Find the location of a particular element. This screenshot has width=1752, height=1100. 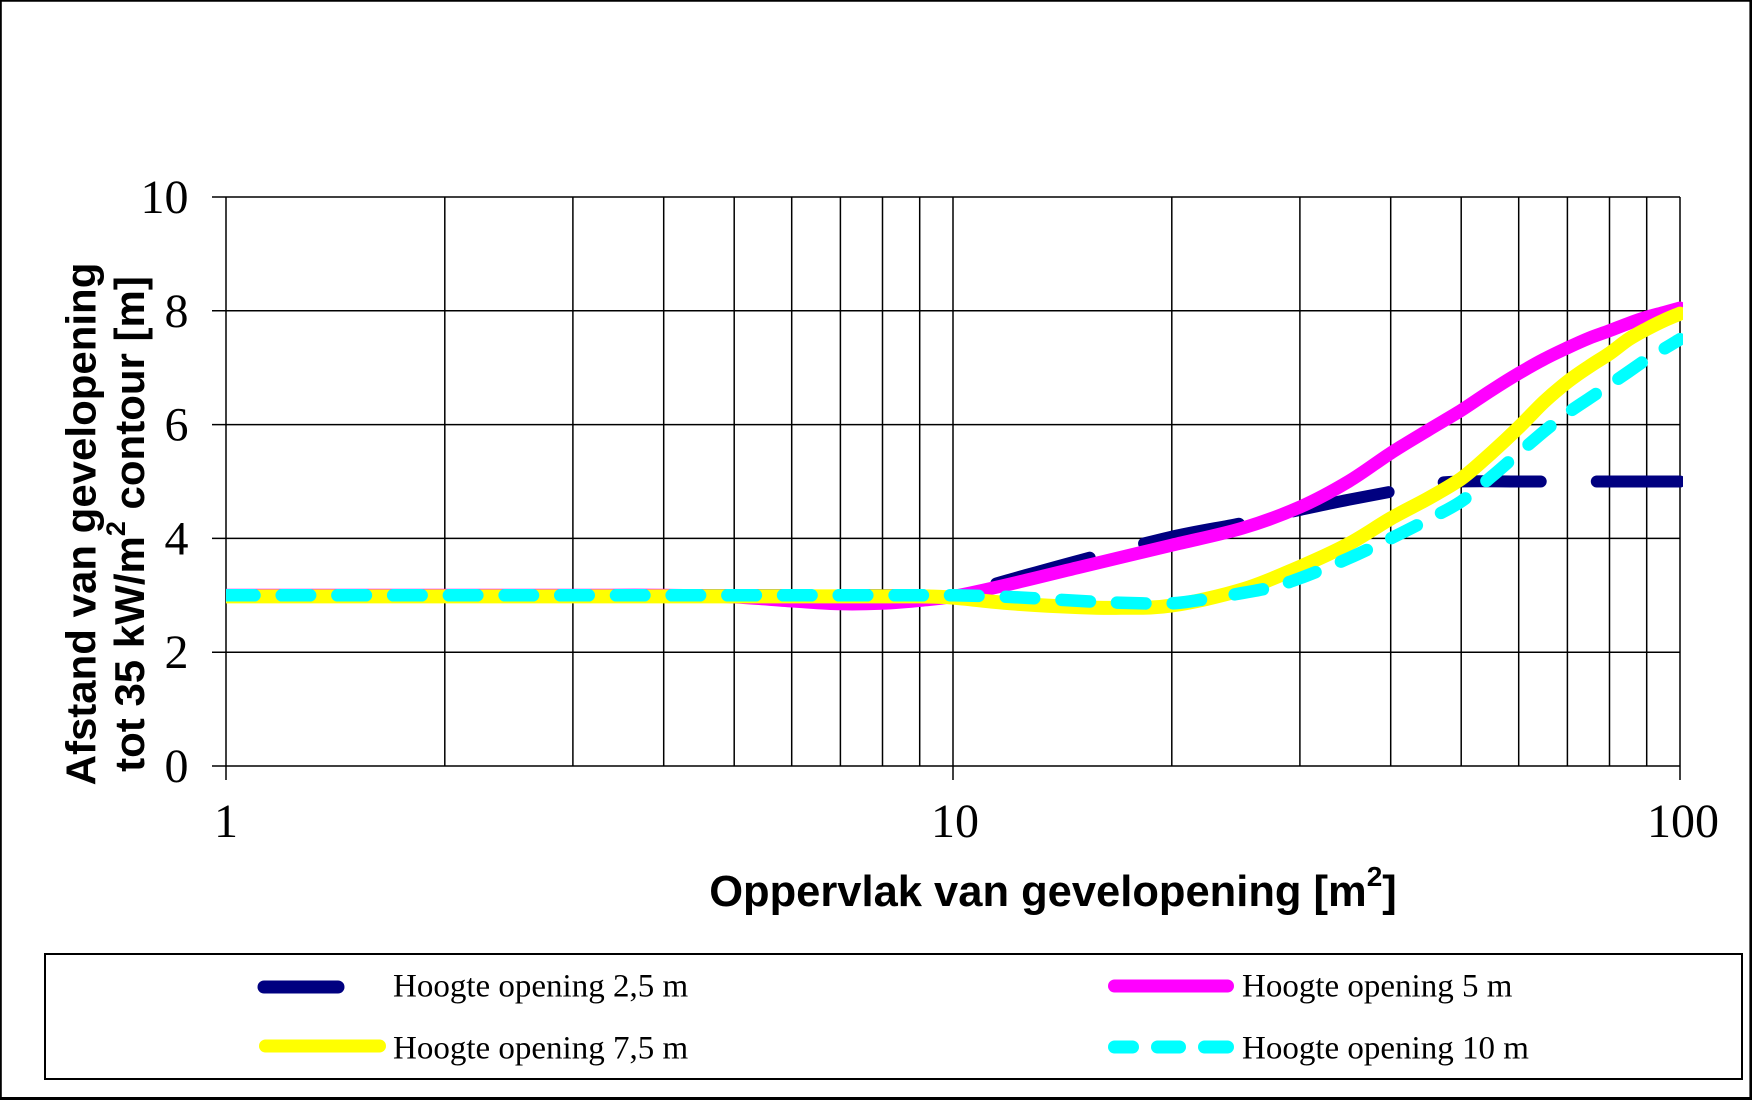

svg-text:Oppervlak van gevelopening [m2: Oppervlak van gevelopening [m2] is located at coordinates (1053, 888).